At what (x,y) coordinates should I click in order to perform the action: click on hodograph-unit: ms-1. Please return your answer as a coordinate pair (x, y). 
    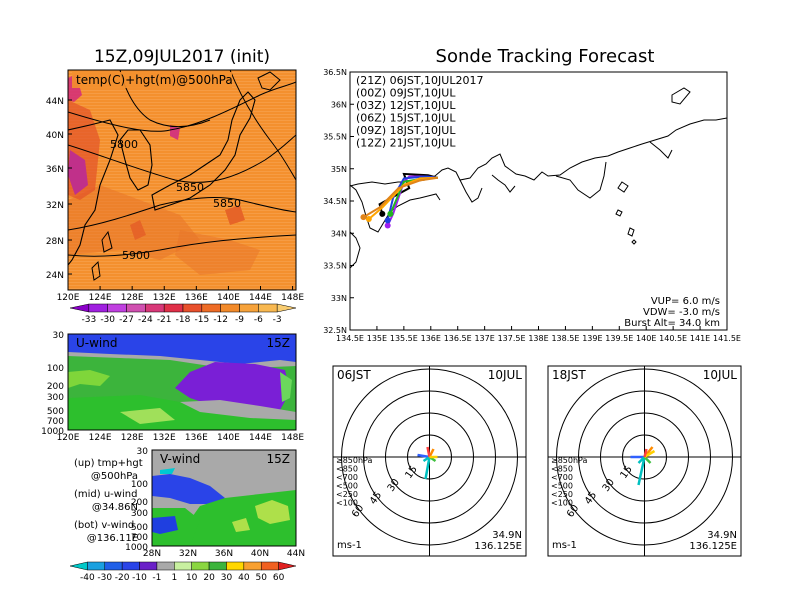
    Looking at the image, I should click on (564, 545).